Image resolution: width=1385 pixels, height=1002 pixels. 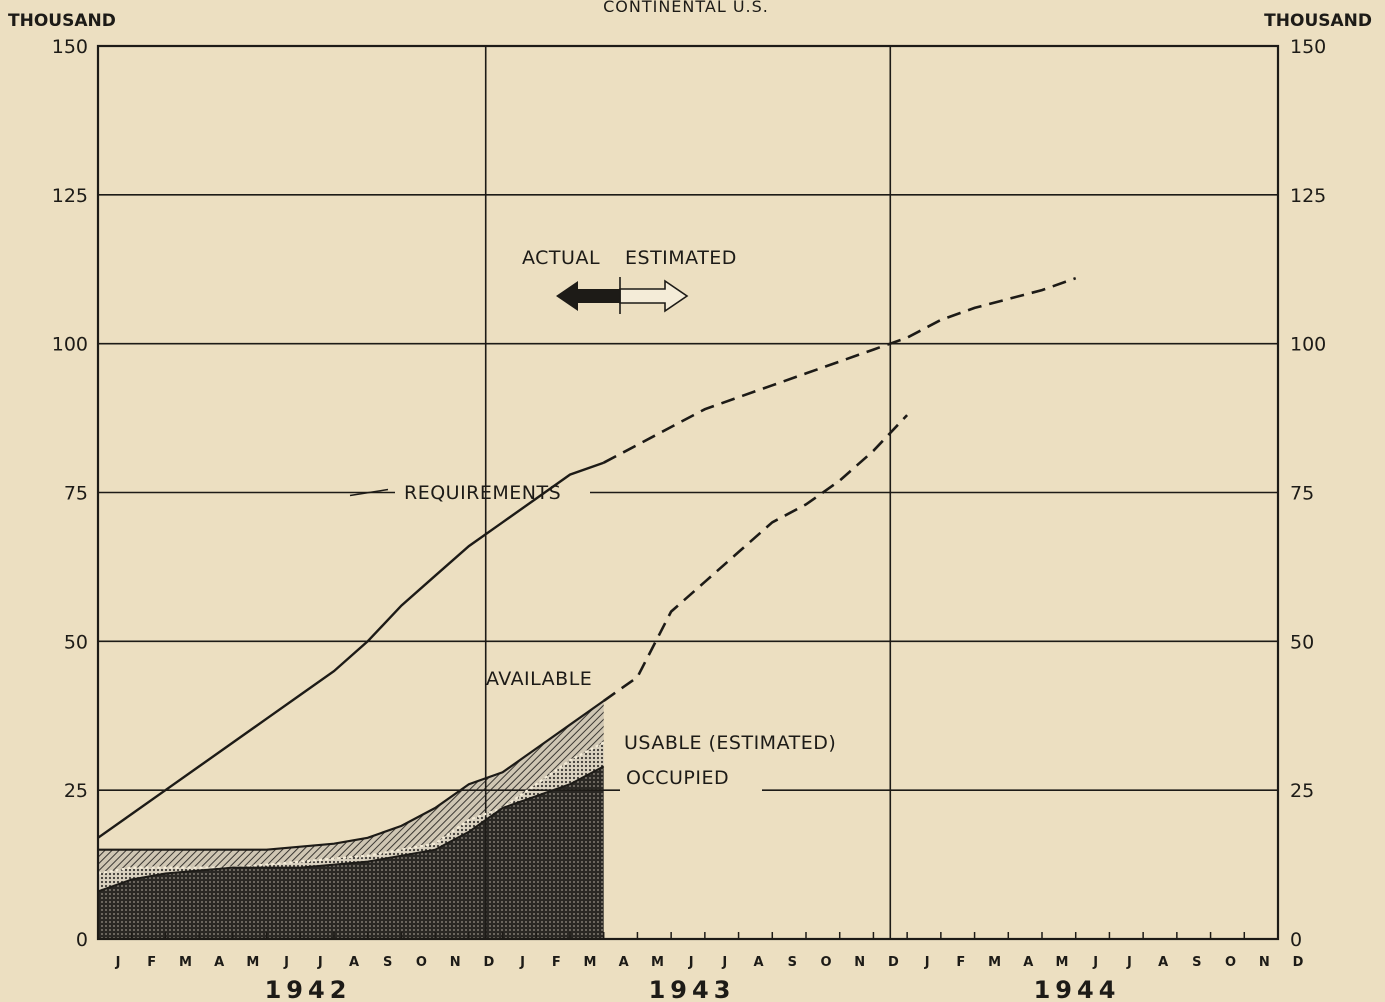 I want to click on month-label-16: M, so click(x=657, y=962).